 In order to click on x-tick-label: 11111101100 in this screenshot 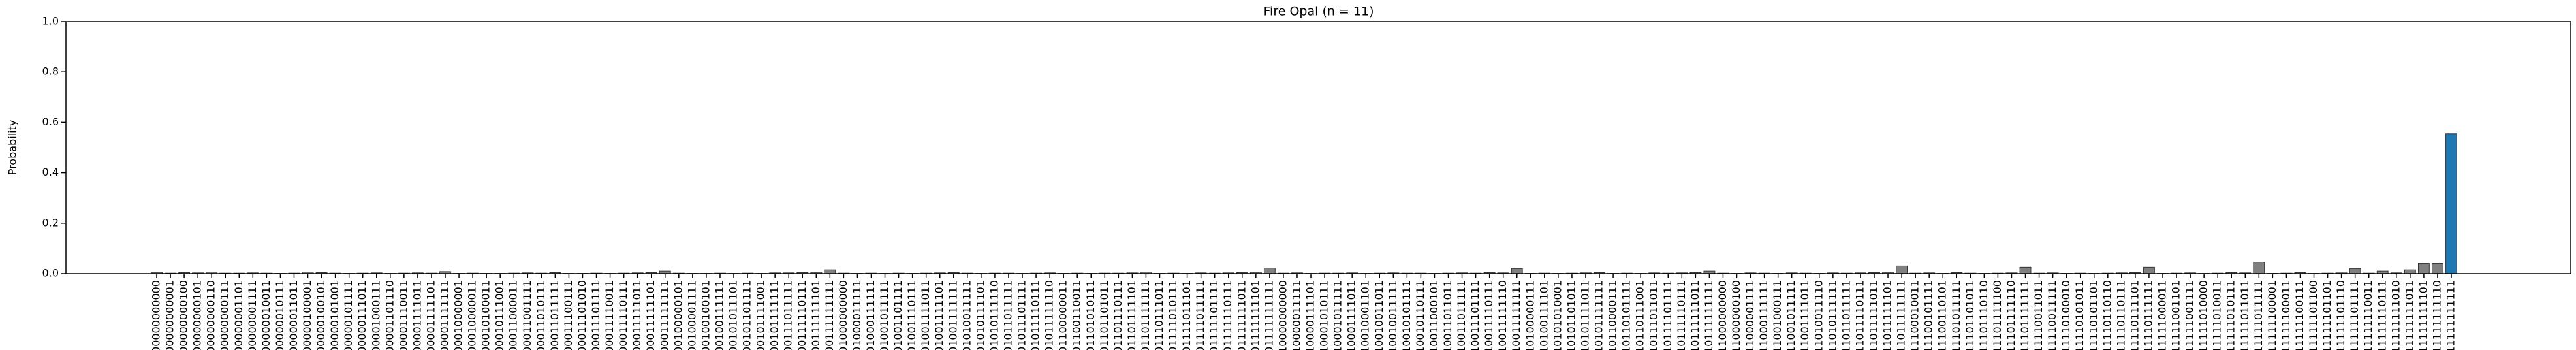, I will do `click(2313, 315)`.